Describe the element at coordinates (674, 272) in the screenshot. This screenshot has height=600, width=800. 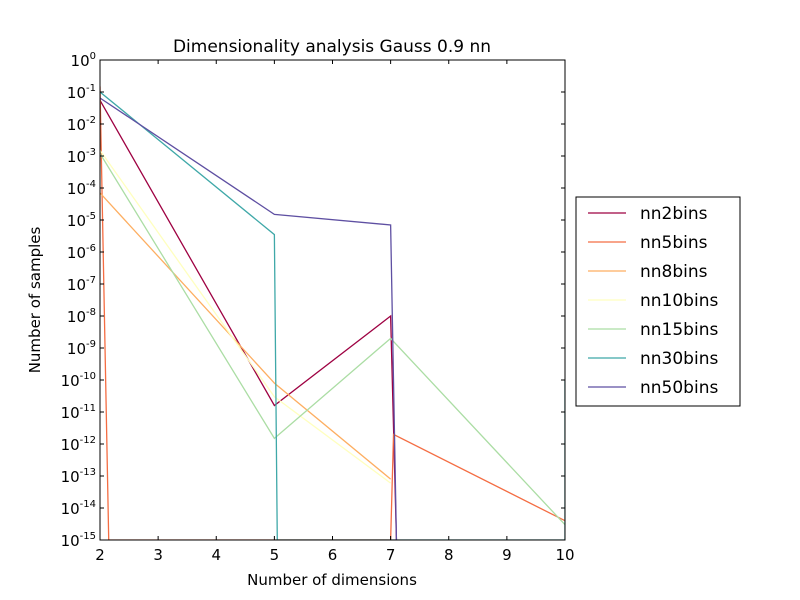
I see `legend-label-nn8bins: nn8bins` at that location.